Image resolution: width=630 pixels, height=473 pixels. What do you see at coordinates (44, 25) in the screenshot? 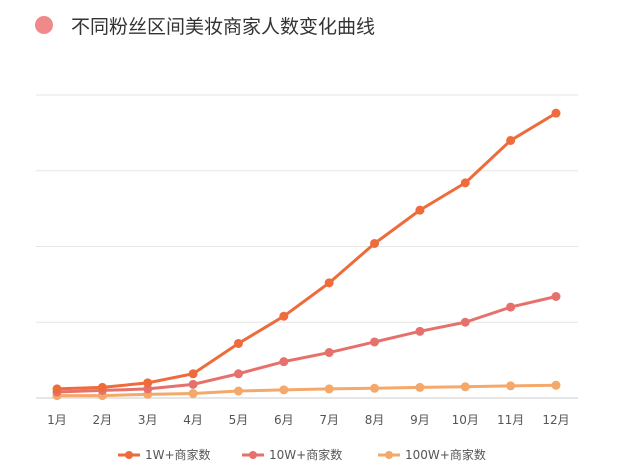
I see `title-dot` at bounding box center [44, 25].